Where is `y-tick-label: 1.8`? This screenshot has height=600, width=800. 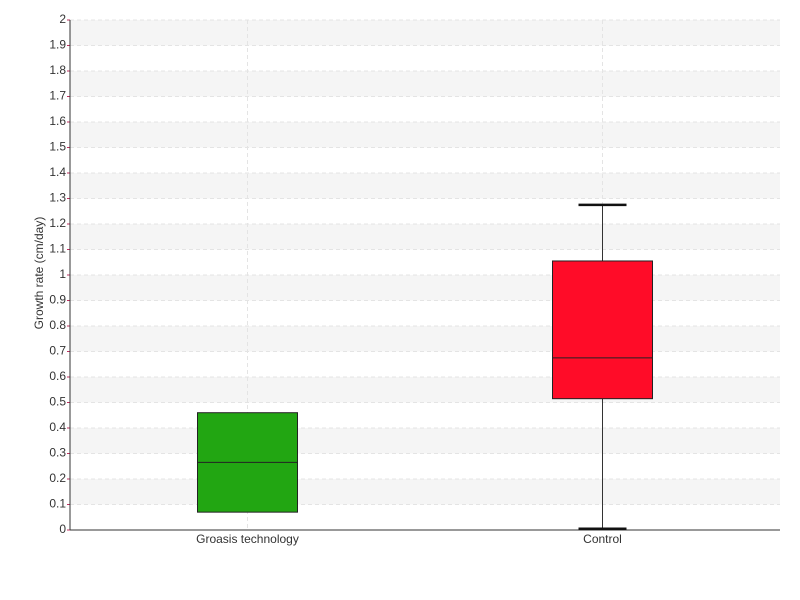
y-tick-label: 1.8 is located at coordinates (57, 70).